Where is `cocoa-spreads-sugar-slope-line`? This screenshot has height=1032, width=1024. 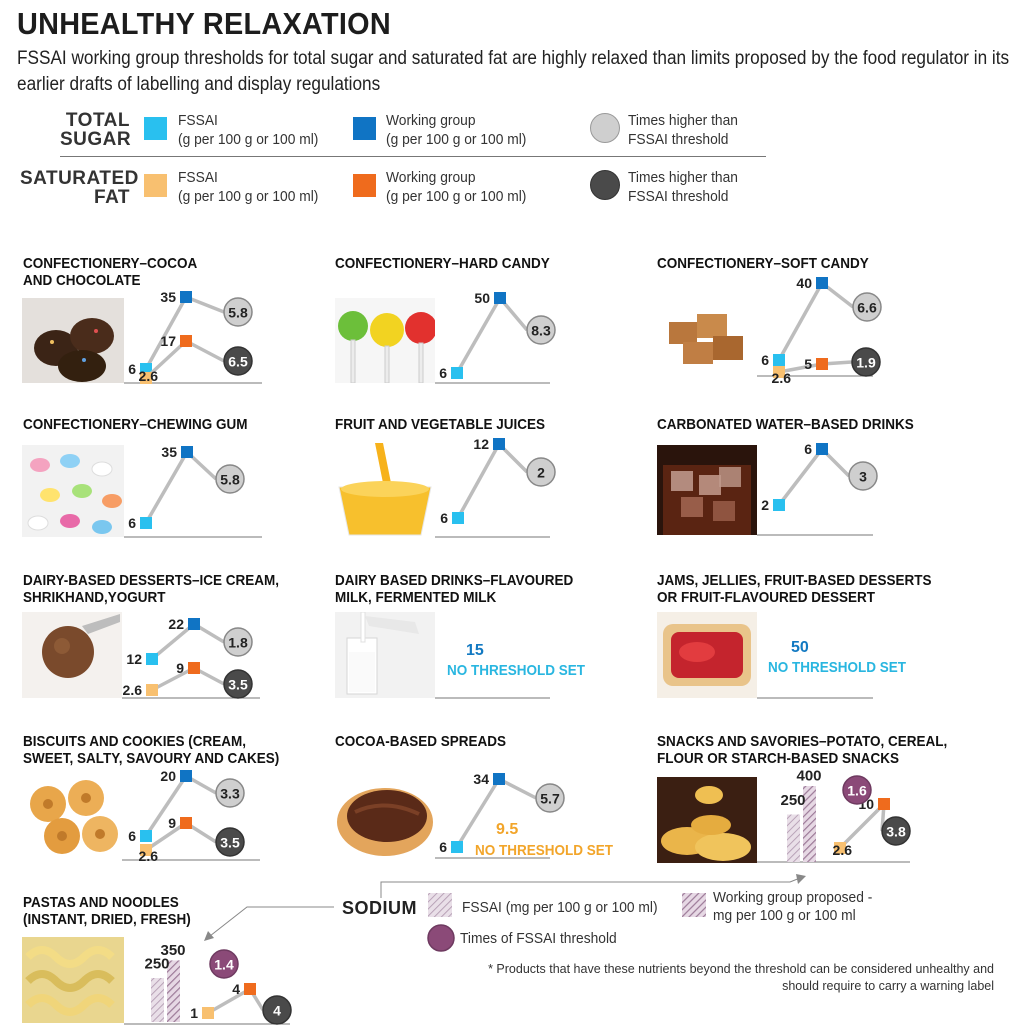 cocoa-spreads-sugar-slope-line is located at coordinates (478, 813).